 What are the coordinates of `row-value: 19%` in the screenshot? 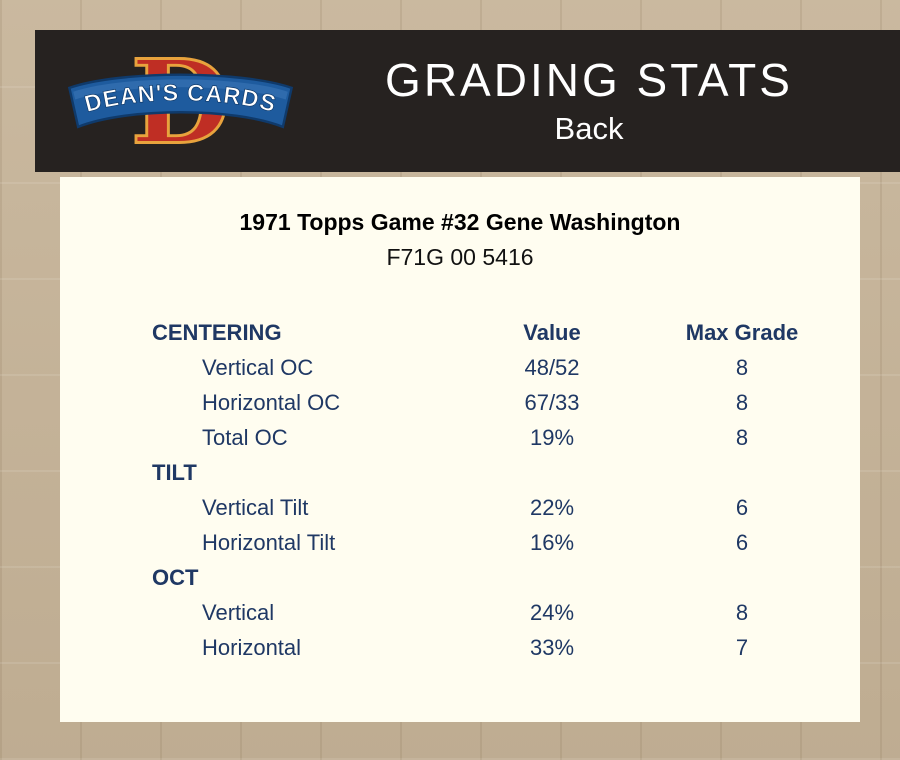 It's located at (552, 437).